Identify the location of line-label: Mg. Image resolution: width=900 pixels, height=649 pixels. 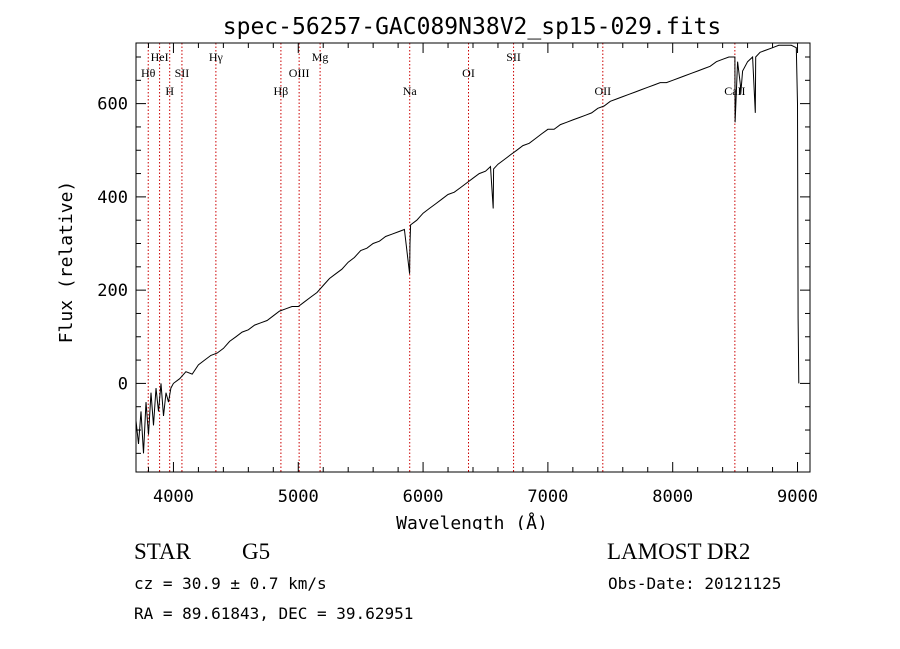
(320, 57).